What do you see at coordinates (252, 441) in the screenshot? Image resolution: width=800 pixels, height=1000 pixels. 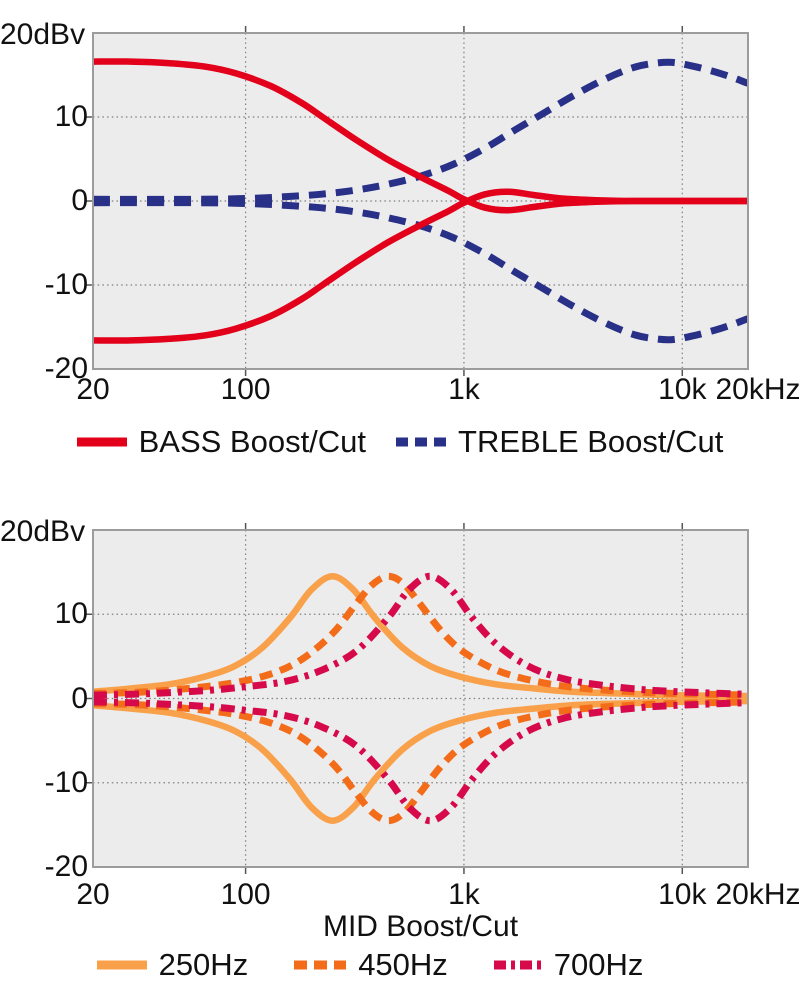 I see `legend-label-bass: BASS Boost/Cut` at bounding box center [252, 441].